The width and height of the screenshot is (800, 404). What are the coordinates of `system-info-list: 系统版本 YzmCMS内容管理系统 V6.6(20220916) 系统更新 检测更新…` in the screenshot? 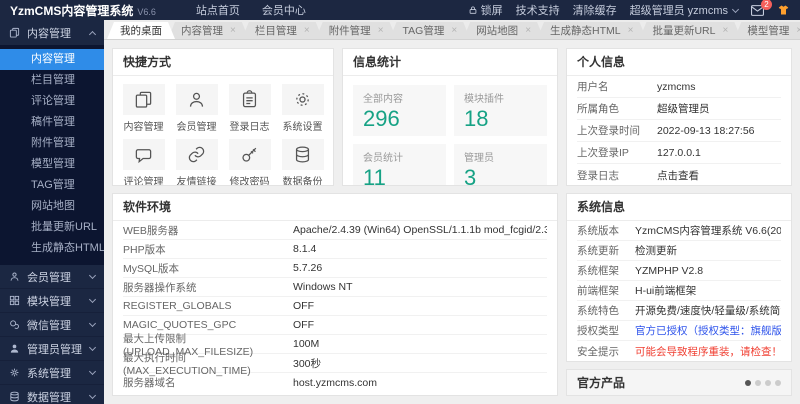 It's located at (679, 291).